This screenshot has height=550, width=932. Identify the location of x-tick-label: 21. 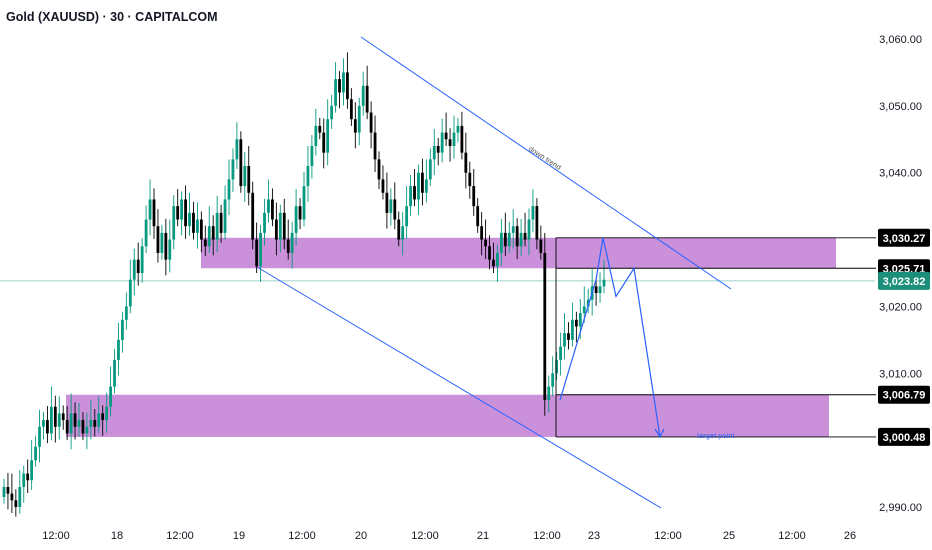
(483, 536).